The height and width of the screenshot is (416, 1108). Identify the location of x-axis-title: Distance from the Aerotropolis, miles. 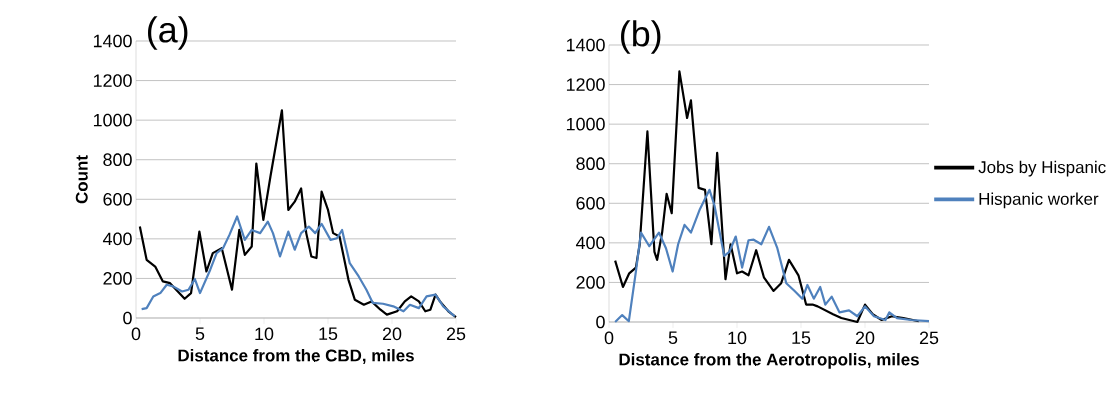
(769, 361).